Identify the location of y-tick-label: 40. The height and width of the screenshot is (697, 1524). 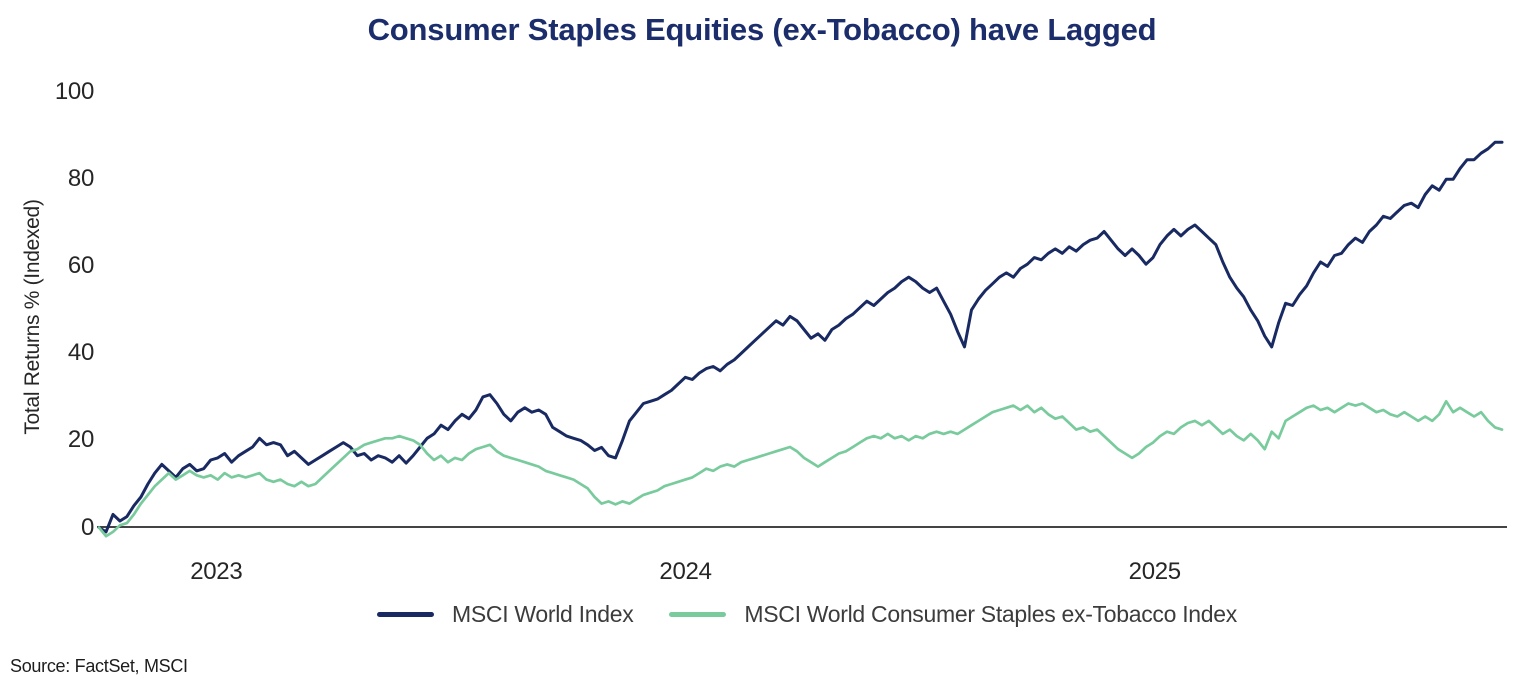
(80, 353).